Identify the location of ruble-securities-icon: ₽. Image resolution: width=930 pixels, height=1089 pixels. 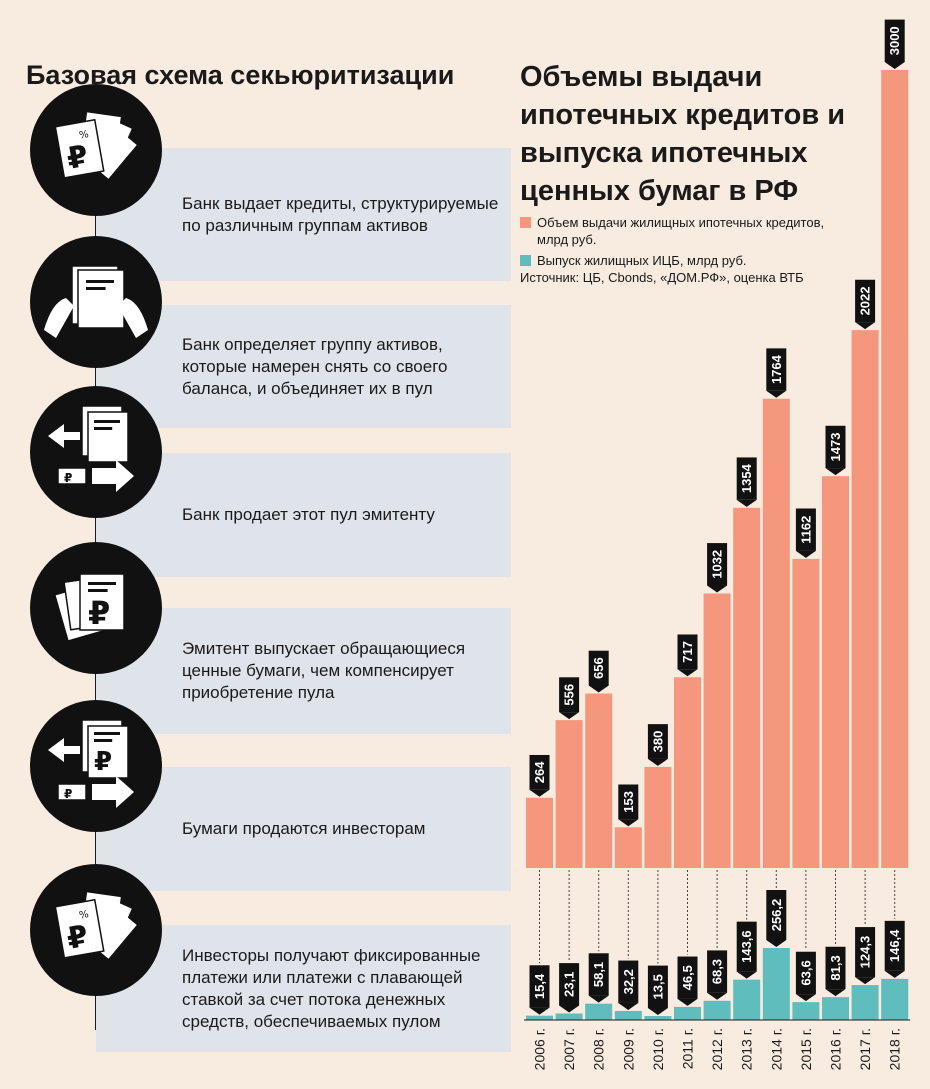
(89, 607).